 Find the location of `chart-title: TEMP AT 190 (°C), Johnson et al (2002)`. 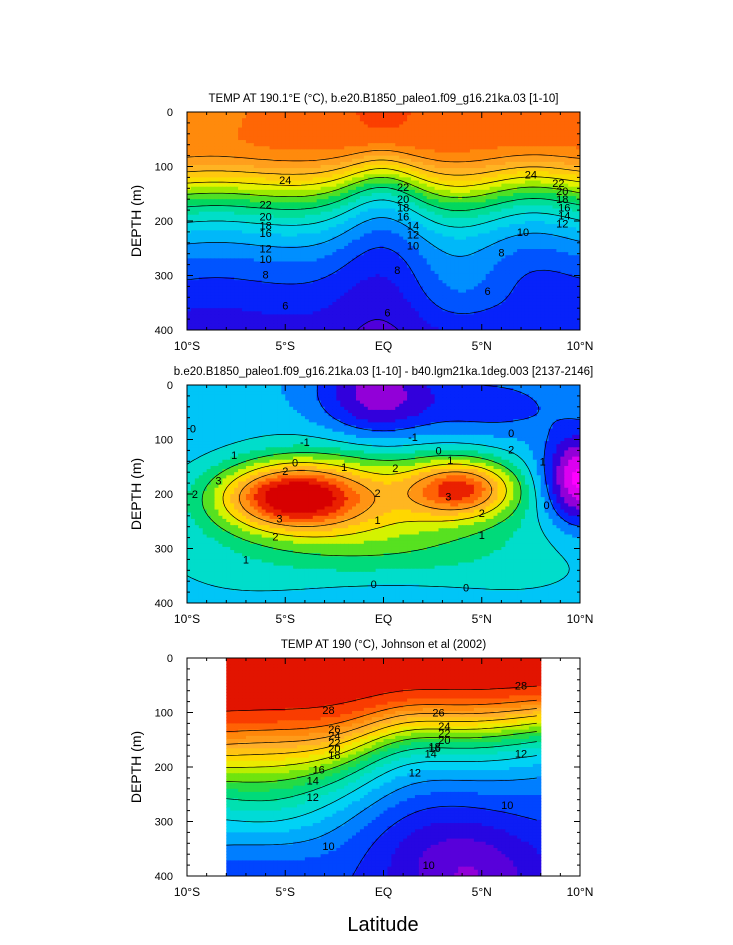

chart-title: TEMP AT 190 (°C), Johnson et al (2002) is located at coordinates (383, 645).